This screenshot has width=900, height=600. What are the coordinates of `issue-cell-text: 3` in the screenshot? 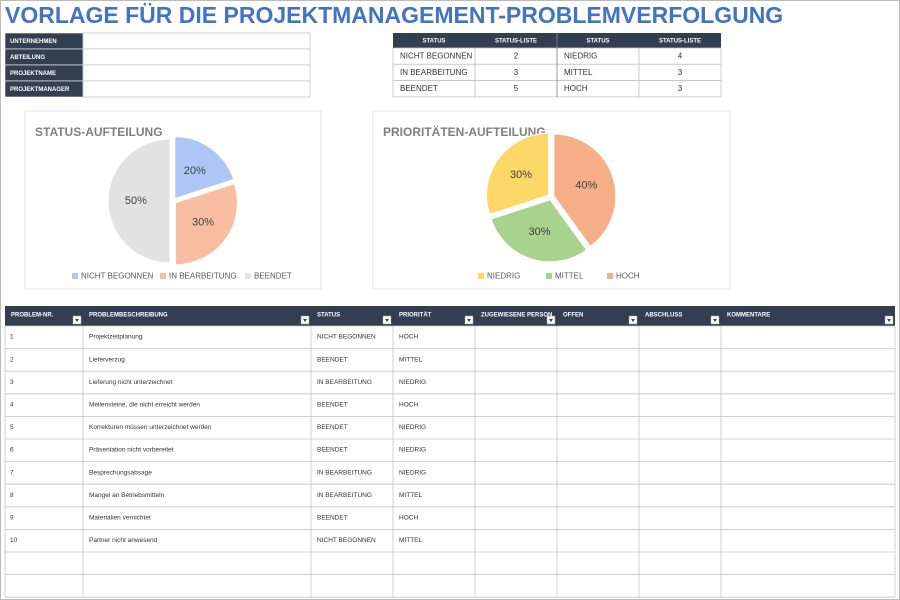 It's located at (12, 382).